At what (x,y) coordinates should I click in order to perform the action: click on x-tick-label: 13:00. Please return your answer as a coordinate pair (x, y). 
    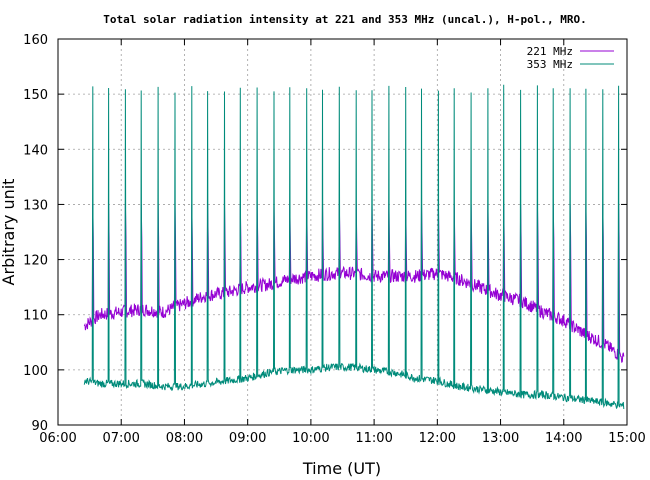
    Looking at the image, I should click on (500, 438).